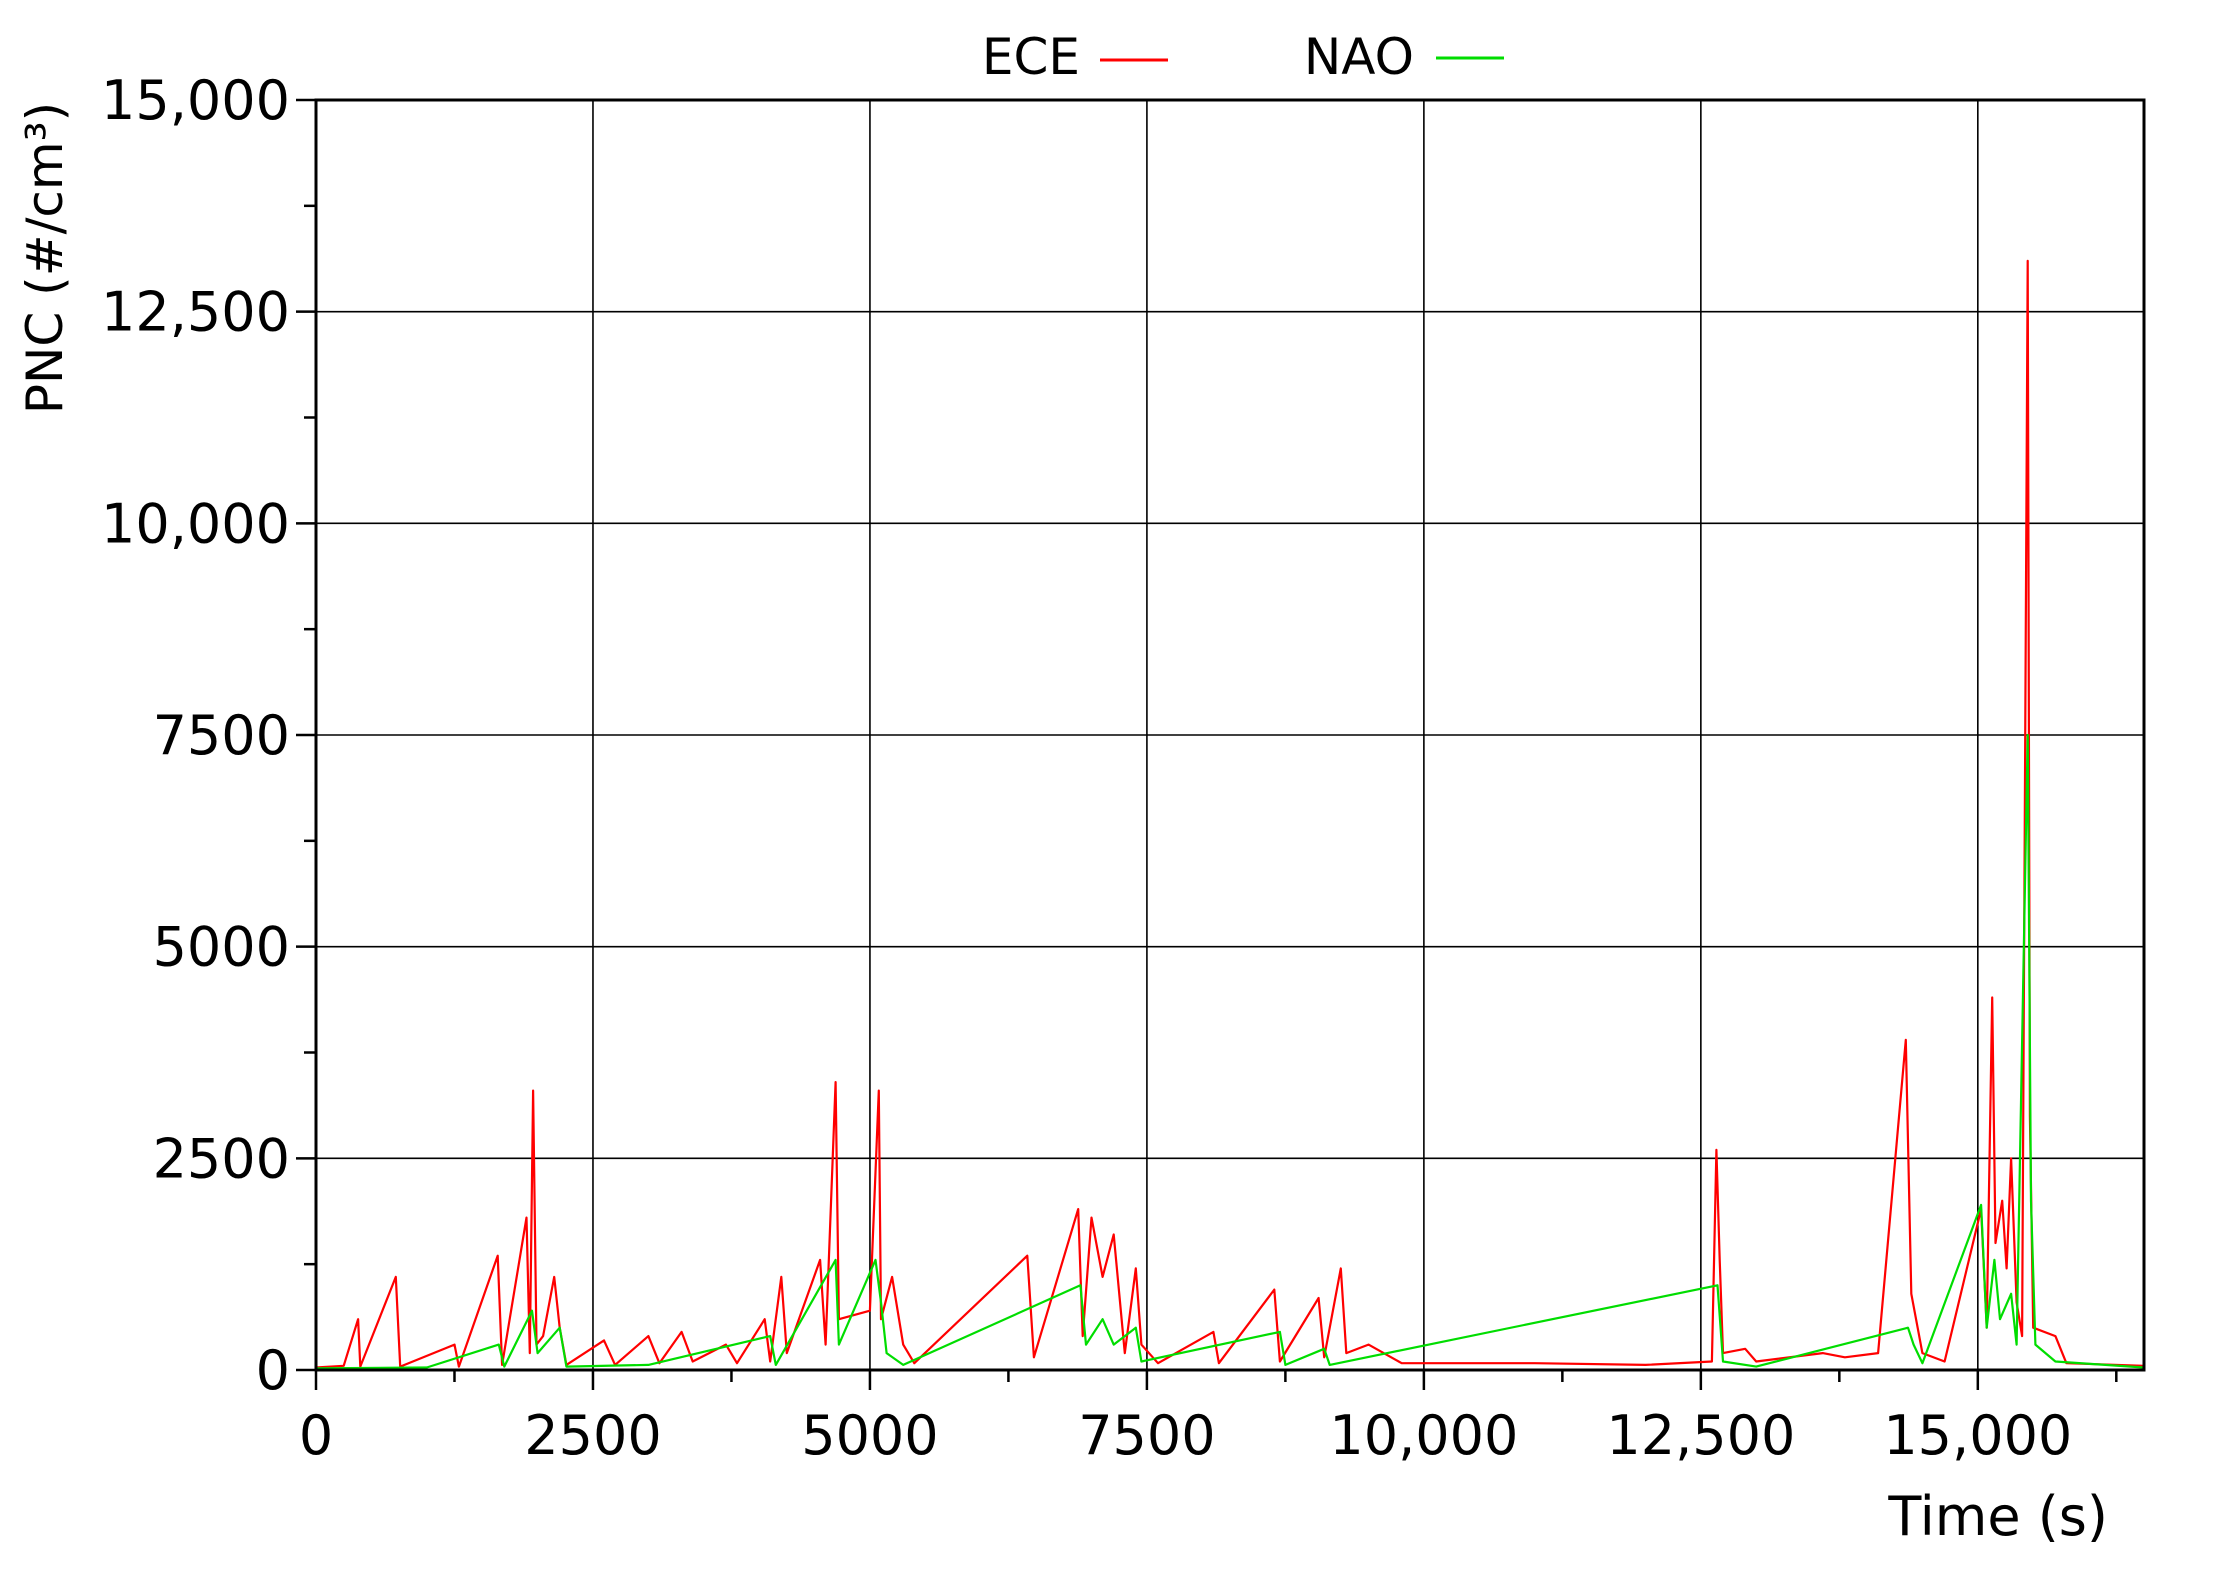 The height and width of the screenshot is (1585, 2214). What do you see at coordinates (221, 1158) in the screenshot?
I see `y-tick-label: 2500` at bounding box center [221, 1158].